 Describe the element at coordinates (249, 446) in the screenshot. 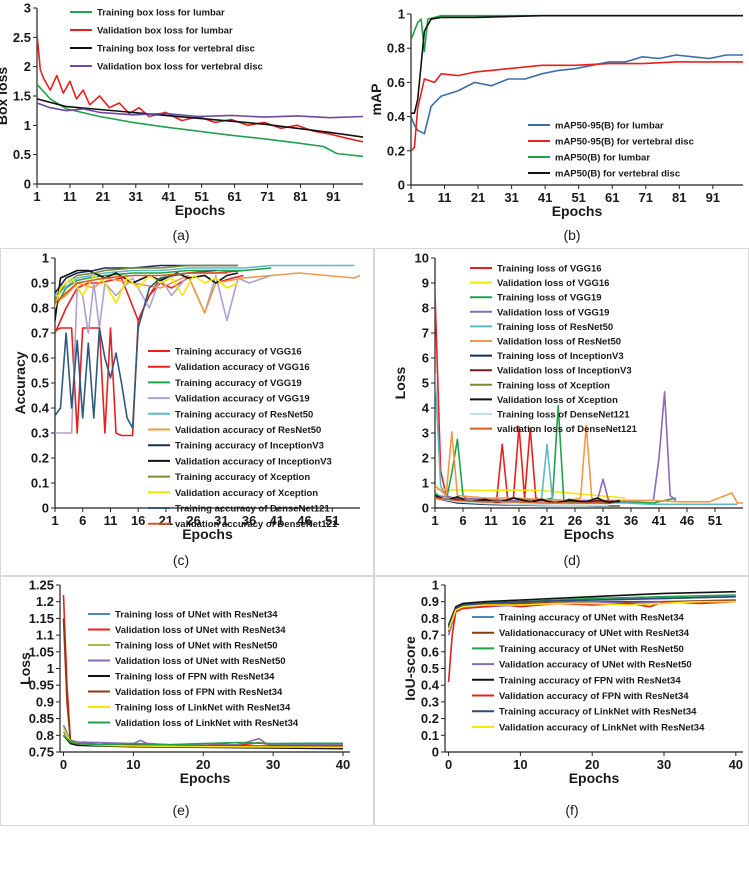

I see `legend-entry: Training accuracy of InceptionV3` at that location.